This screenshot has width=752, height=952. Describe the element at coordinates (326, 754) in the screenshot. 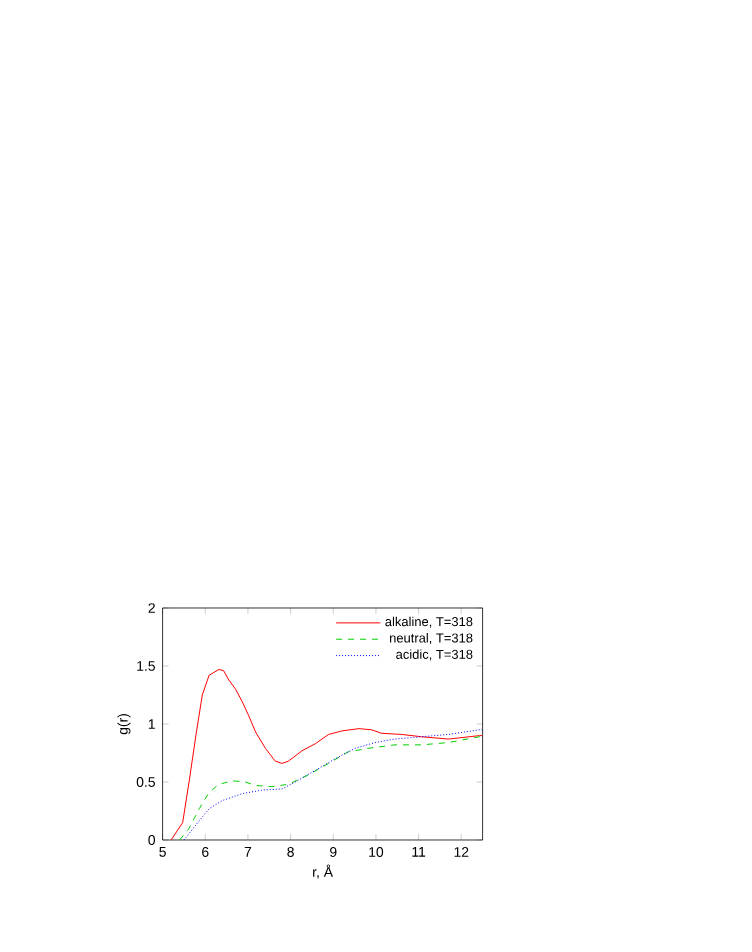

I see `line-series` at that location.